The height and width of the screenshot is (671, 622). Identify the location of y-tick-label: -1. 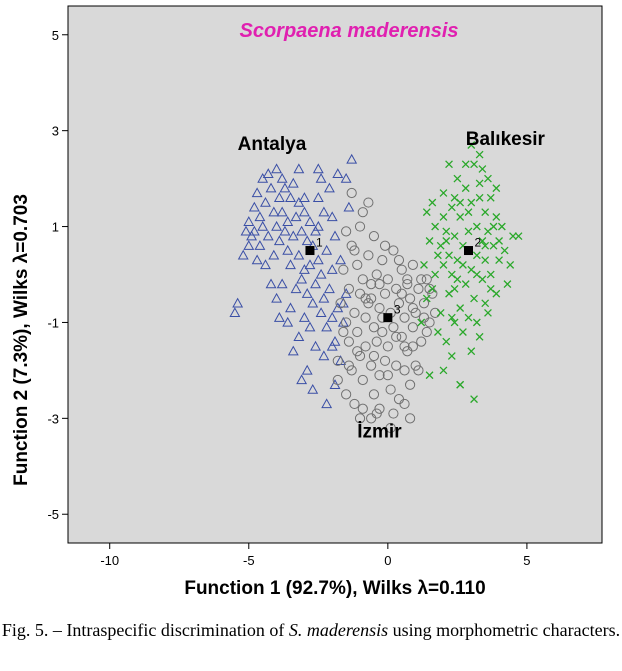
(53, 322).